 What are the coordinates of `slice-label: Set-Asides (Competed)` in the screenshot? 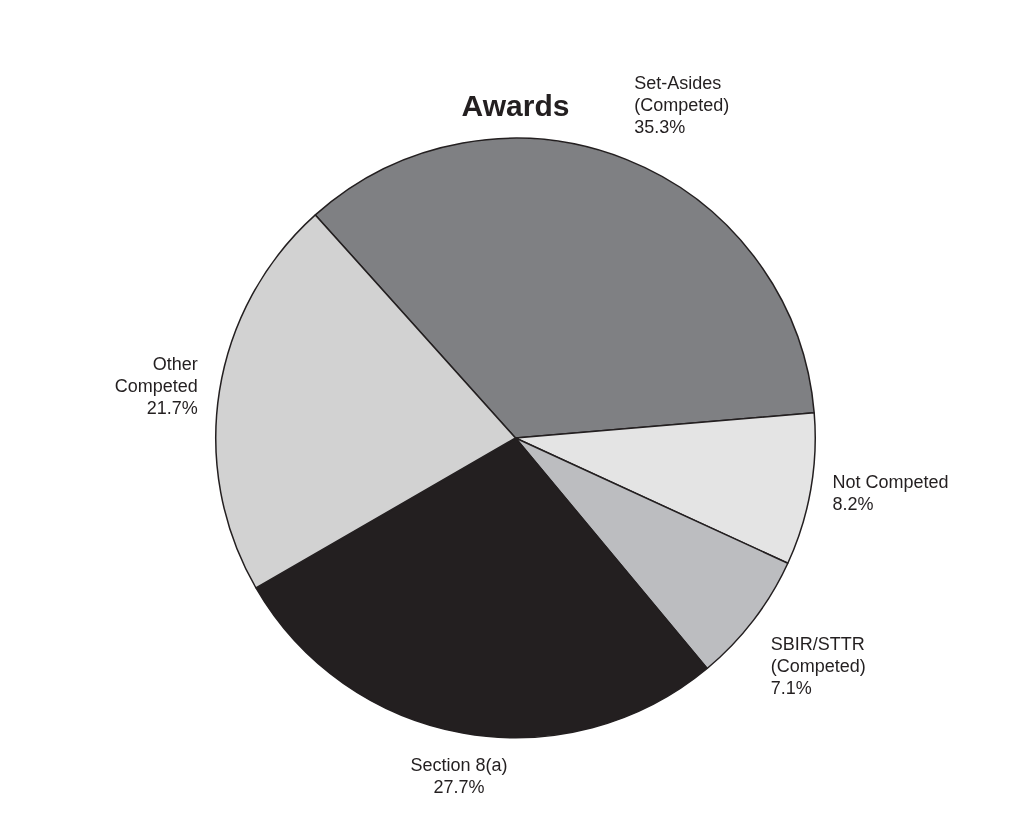 It's located at (682, 93).